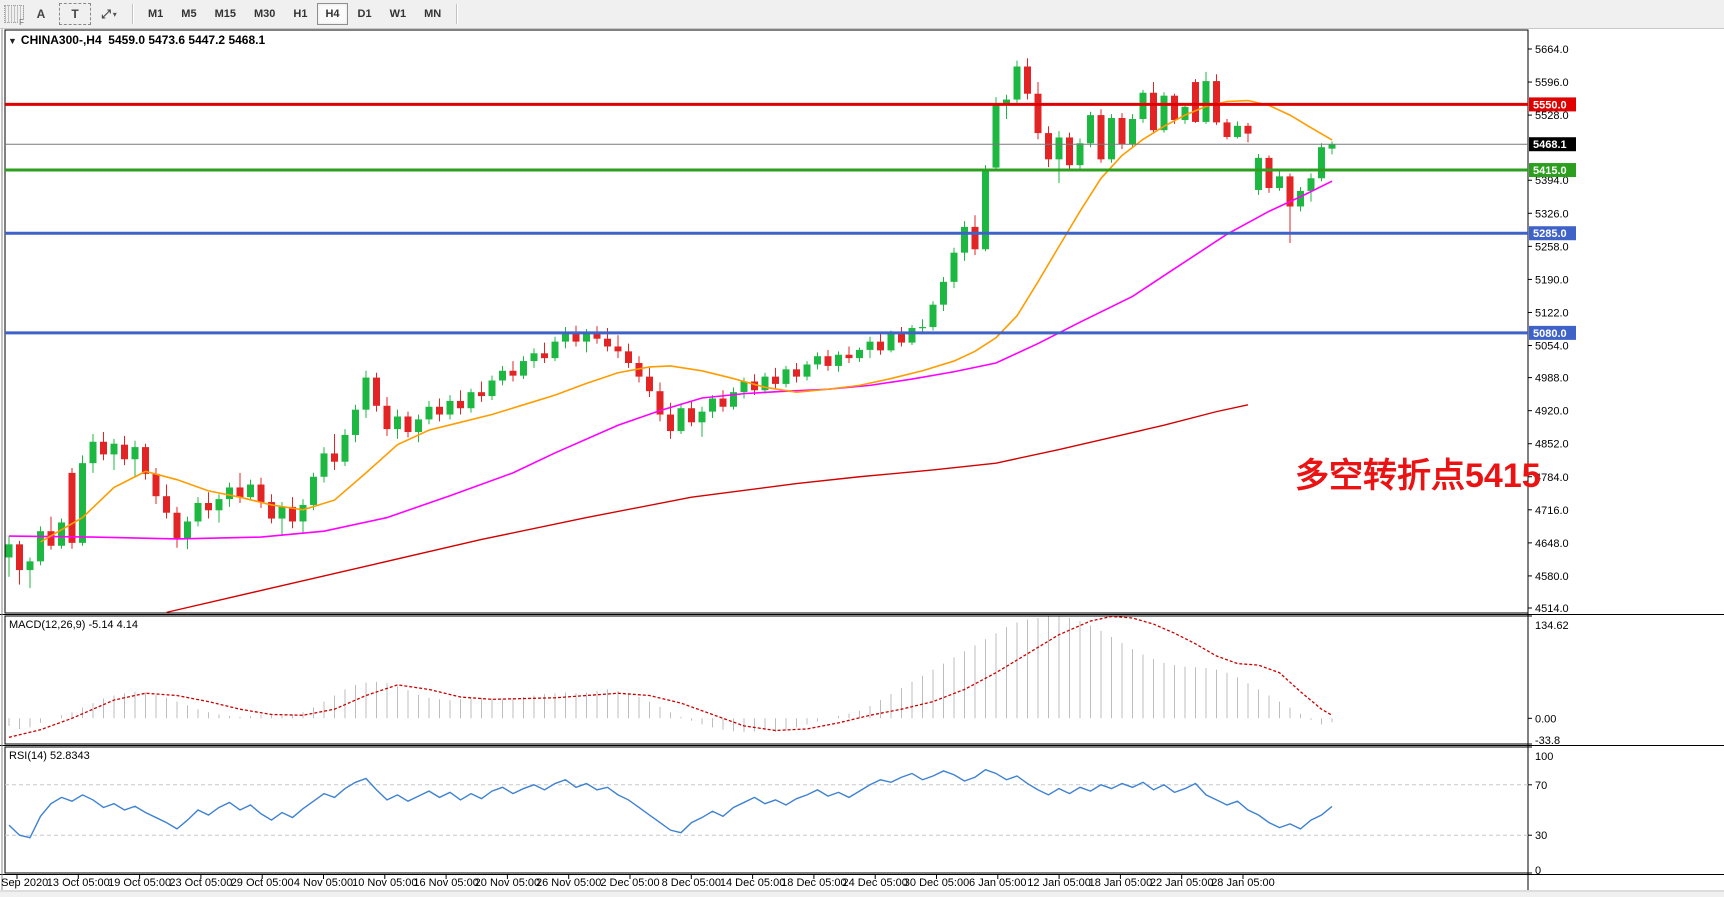 This screenshot has width=1724, height=897. What do you see at coordinates (1121, 883) in the screenshot?
I see `date-tick-label: 18 Jan 05:00` at bounding box center [1121, 883].